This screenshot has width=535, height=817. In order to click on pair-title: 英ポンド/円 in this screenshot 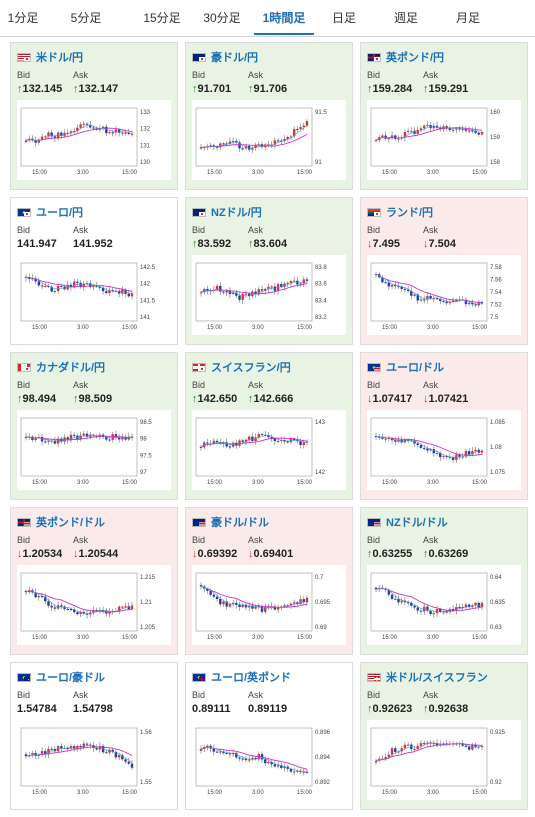, I will do `click(406, 56)`.